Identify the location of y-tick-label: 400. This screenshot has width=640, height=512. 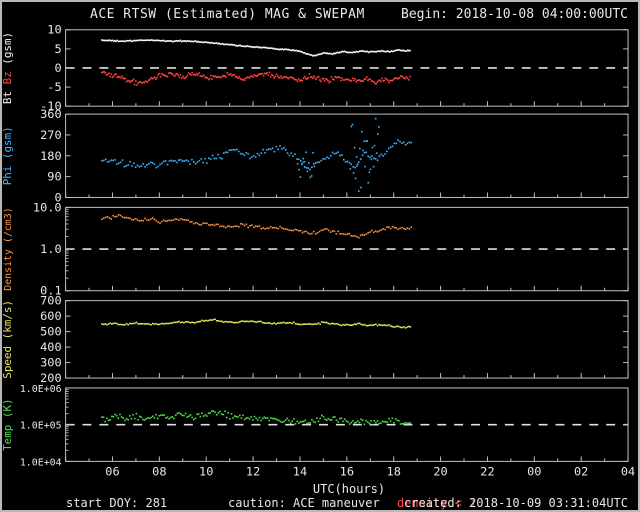
(51, 347).